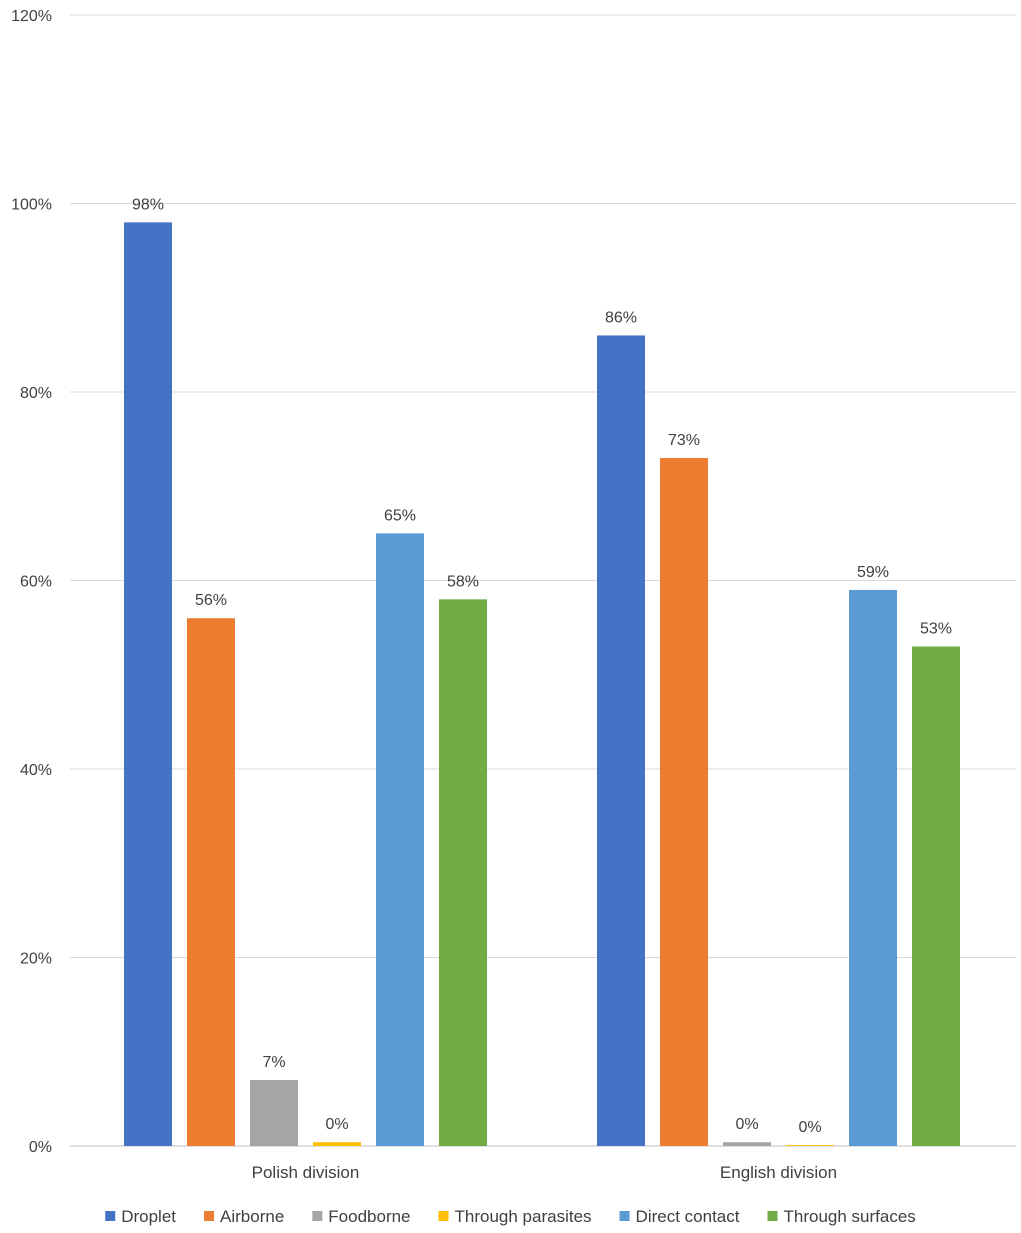  I want to click on data-label: 7%, so click(273, 1062).